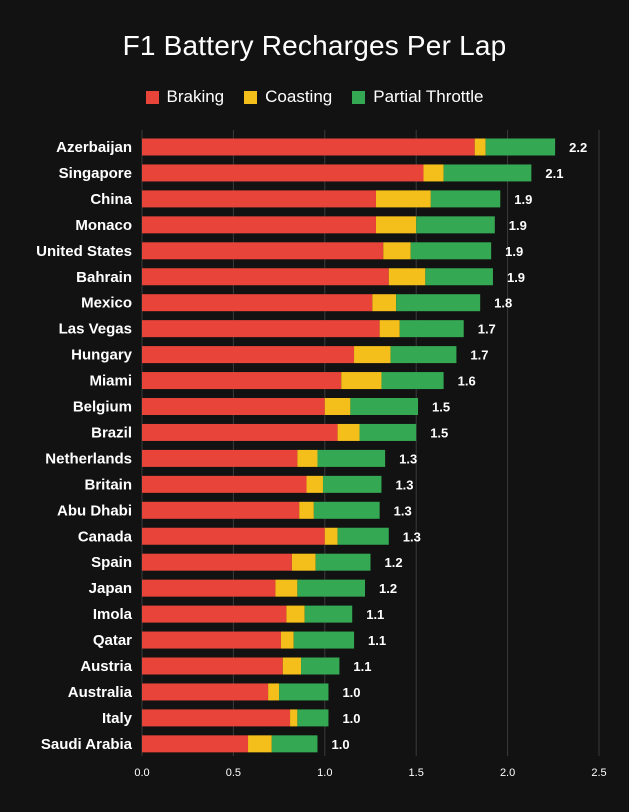 The image size is (629, 812). What do you see at coordinates (359, 97) in the screenshot?
I see `legend-swatch-partial-throttle` at bounding box center [359, 97].